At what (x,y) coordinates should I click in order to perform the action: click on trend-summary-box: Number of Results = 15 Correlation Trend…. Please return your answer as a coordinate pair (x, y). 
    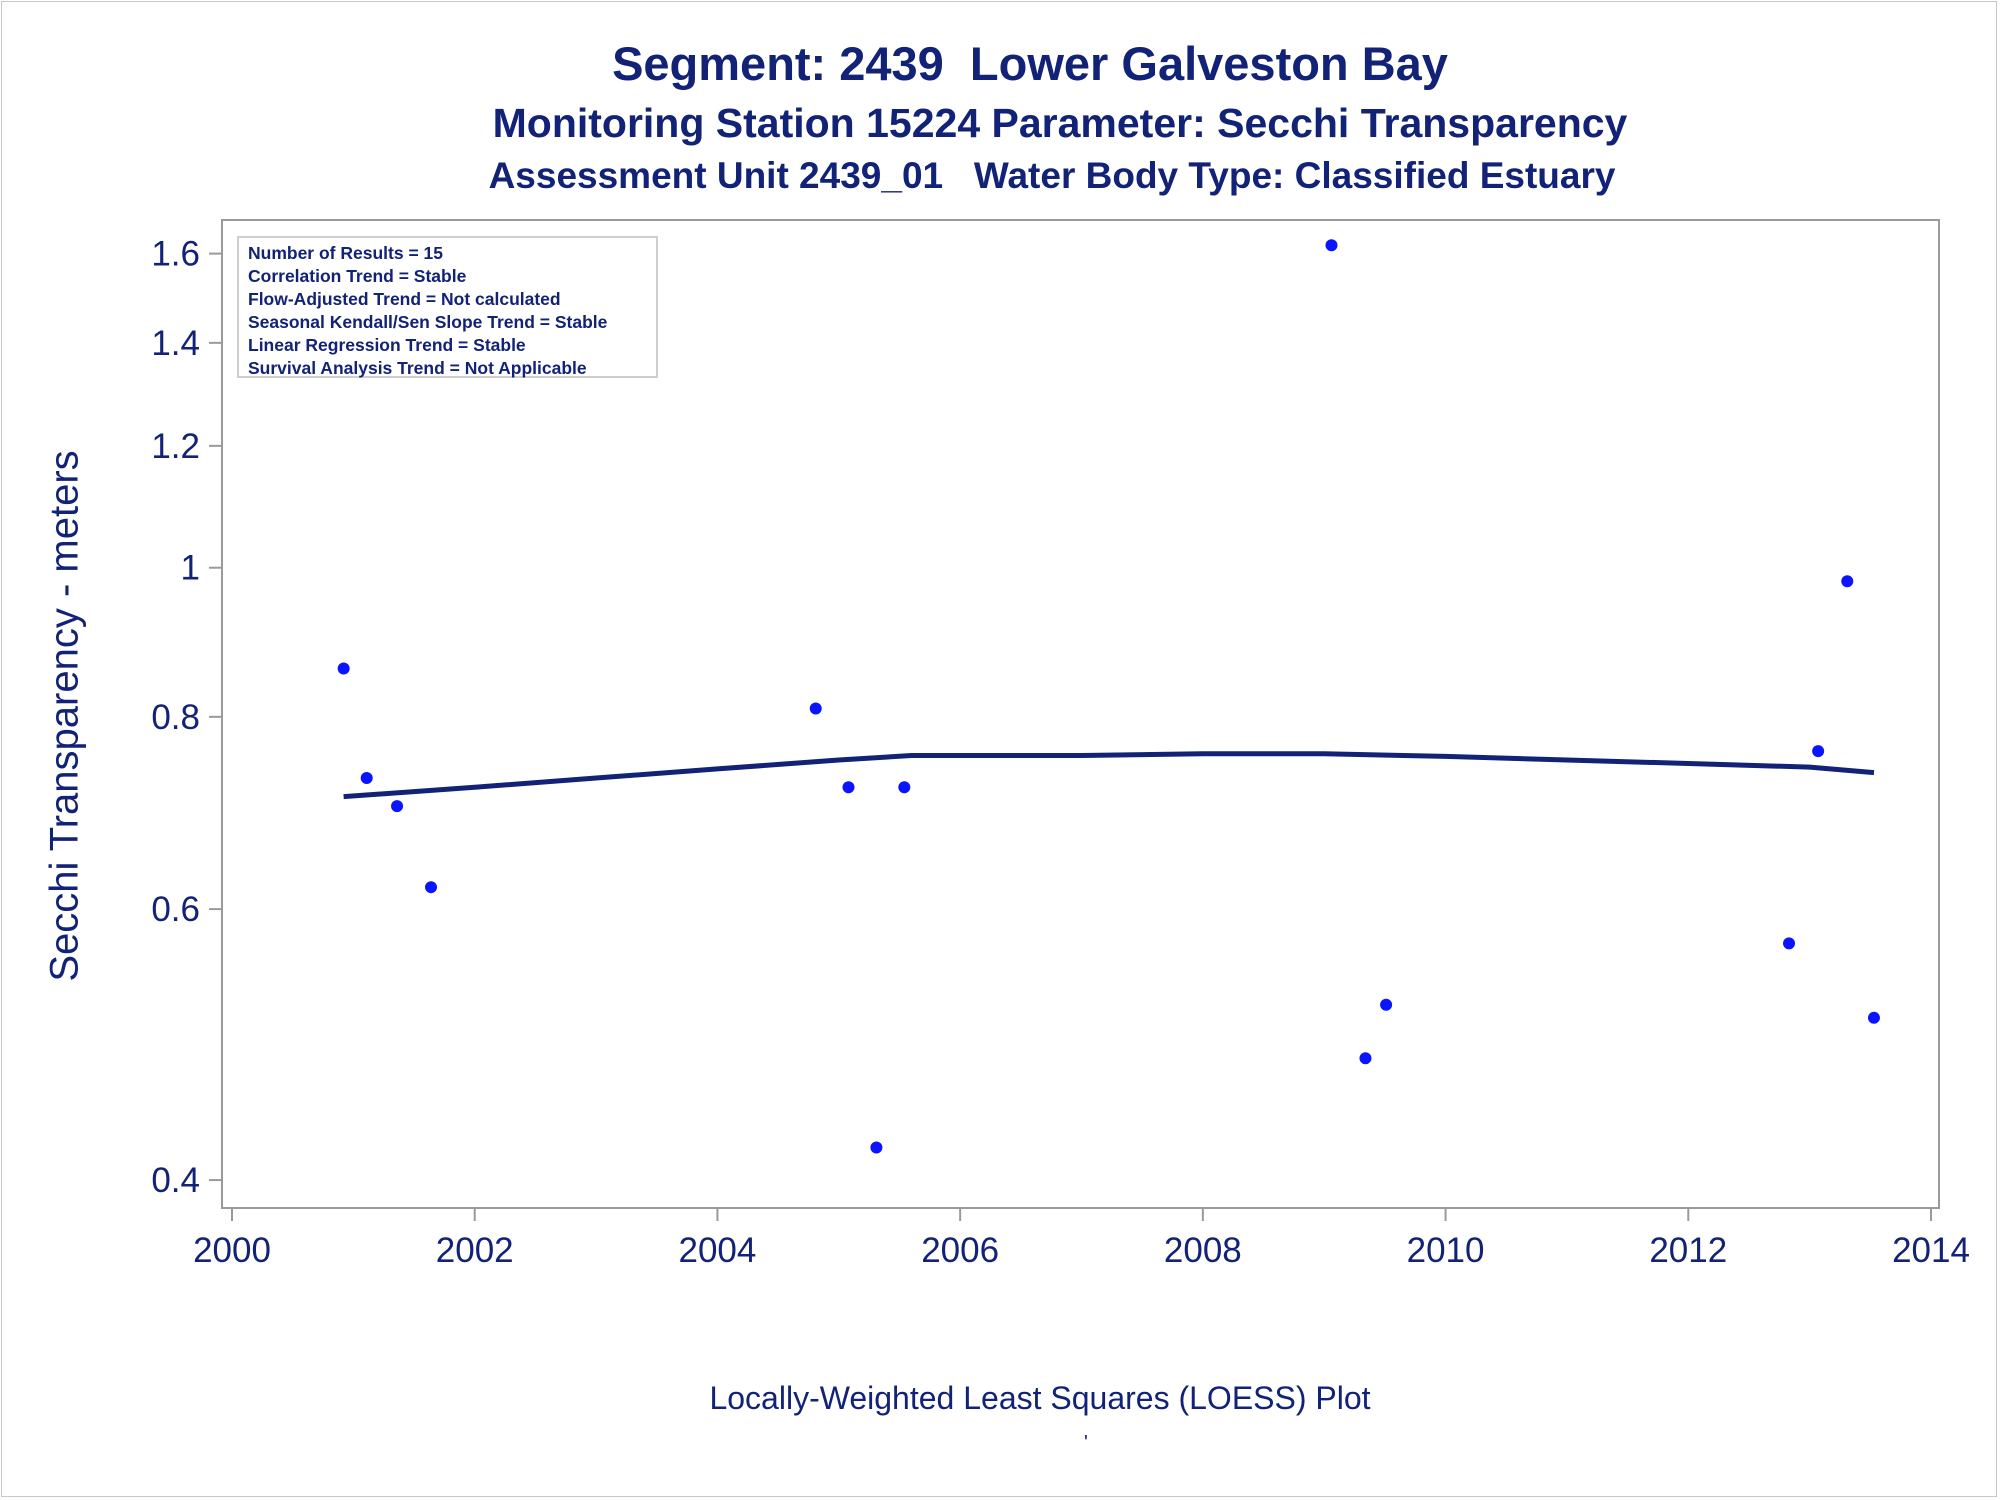
    Looking at the image, I should click on (447, 307).